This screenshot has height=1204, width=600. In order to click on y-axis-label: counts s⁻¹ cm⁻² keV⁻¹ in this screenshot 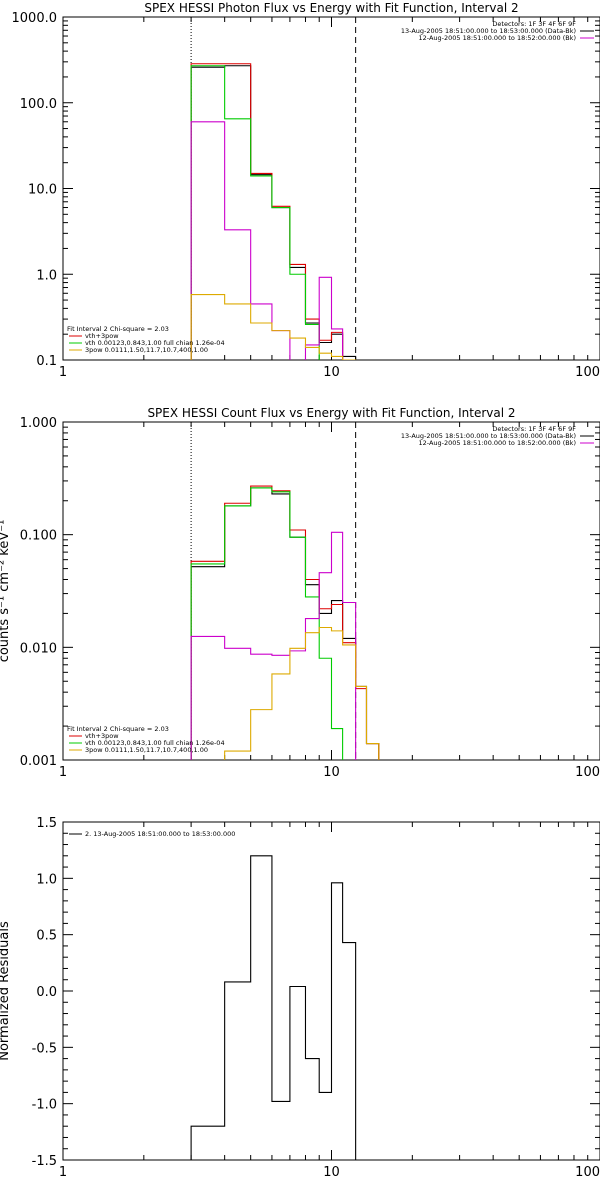, I will do `click(6, 591)`.